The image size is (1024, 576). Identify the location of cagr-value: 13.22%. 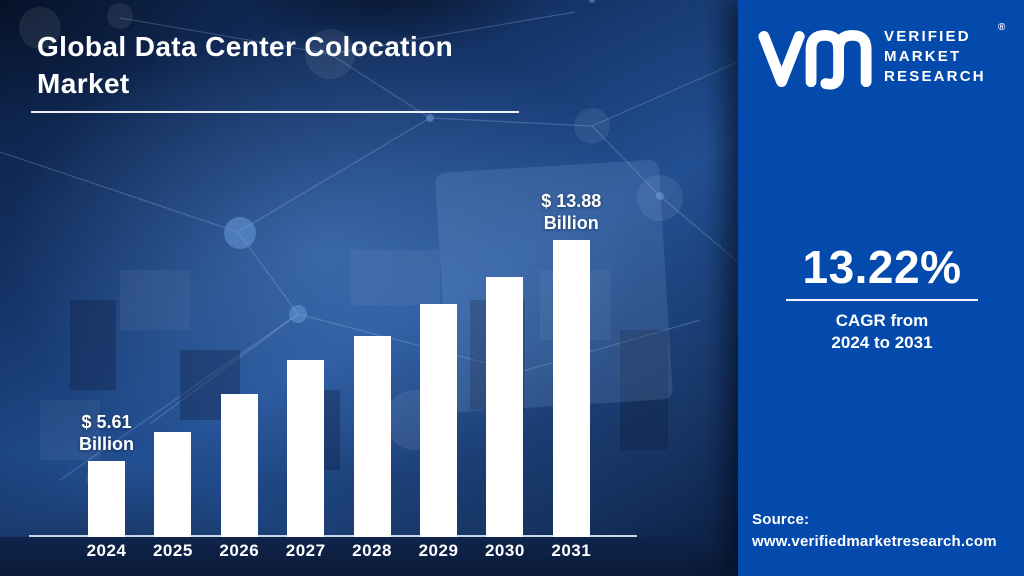
(882, 267).